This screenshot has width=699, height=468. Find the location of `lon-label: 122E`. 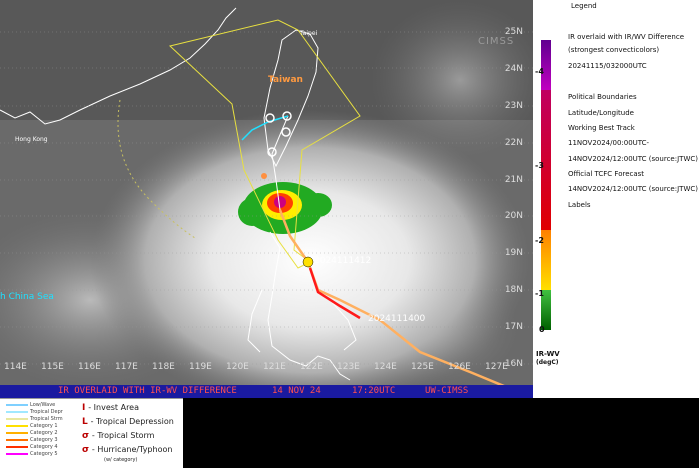

lon-label: 122E is located at coordinates (311, 367).